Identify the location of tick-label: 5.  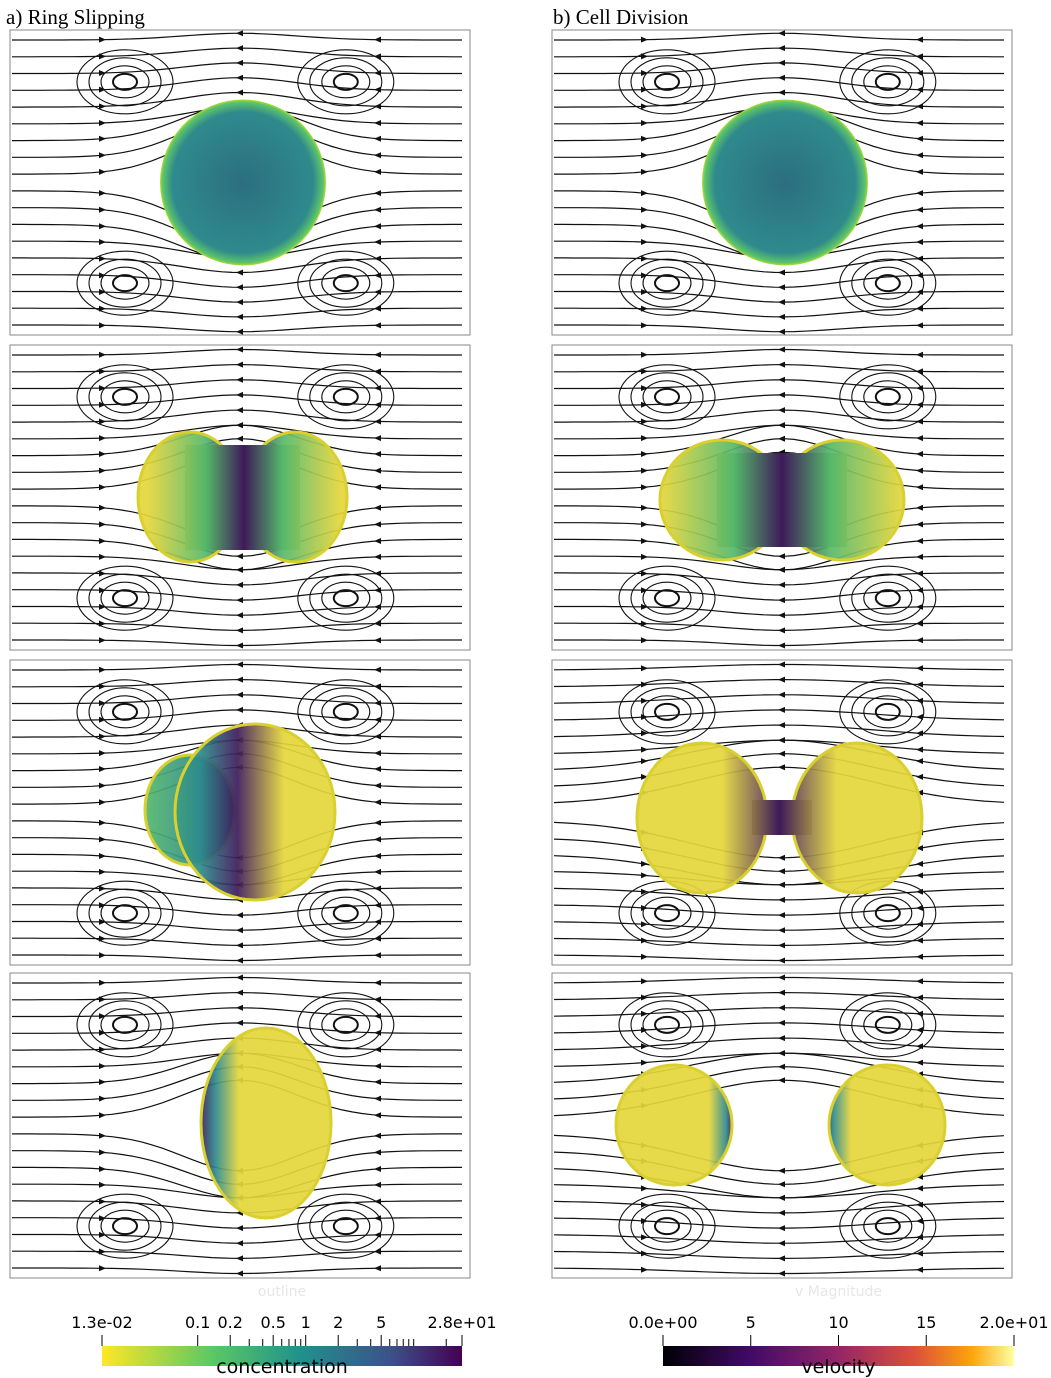
(751, 1322).